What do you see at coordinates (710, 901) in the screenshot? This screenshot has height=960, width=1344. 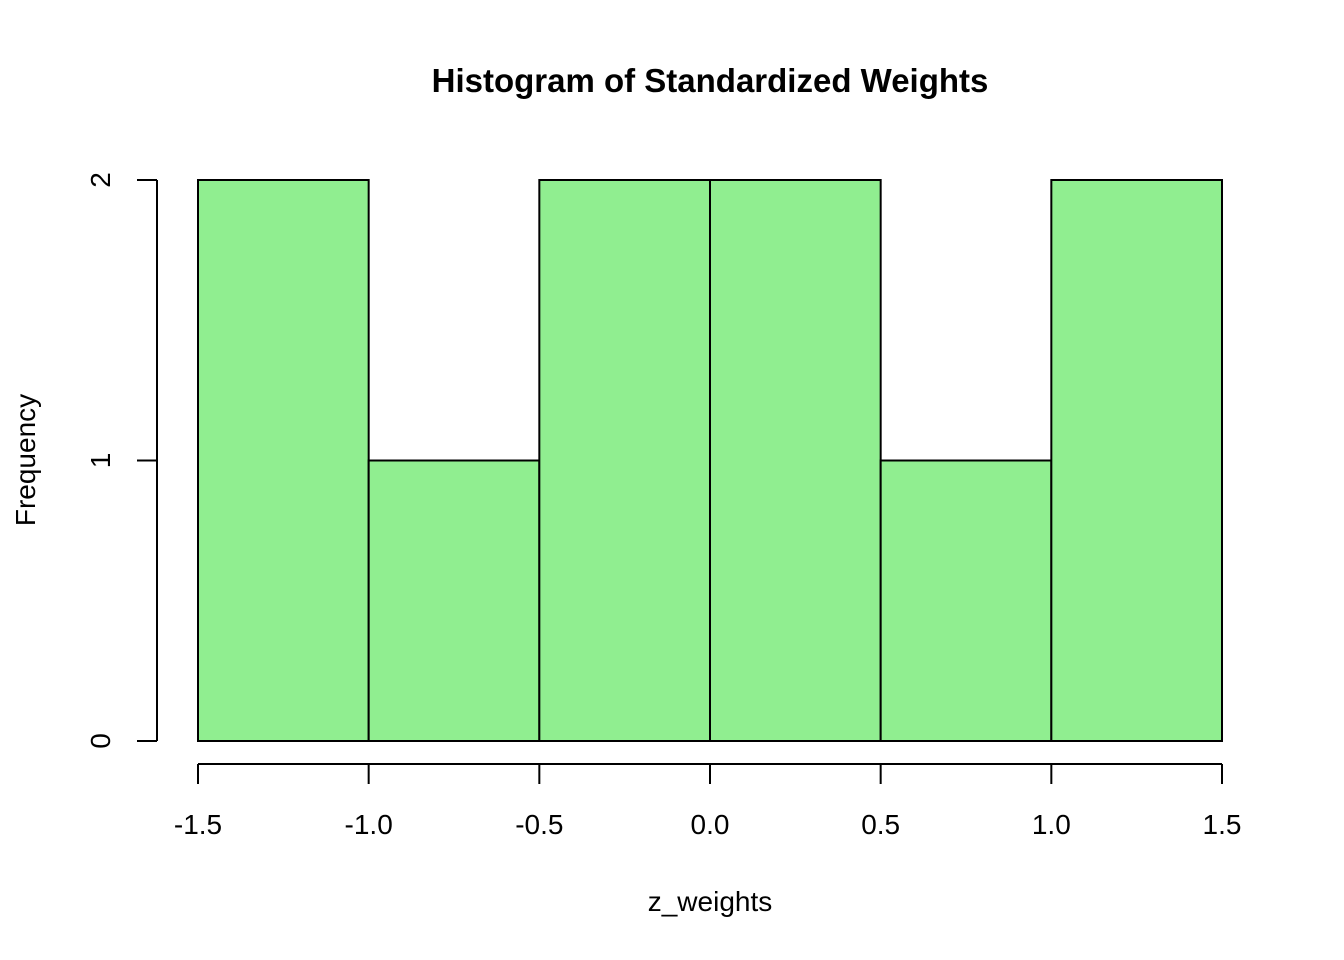 I see `x-axis-label: z_weights` at bounding box center [710, 901].